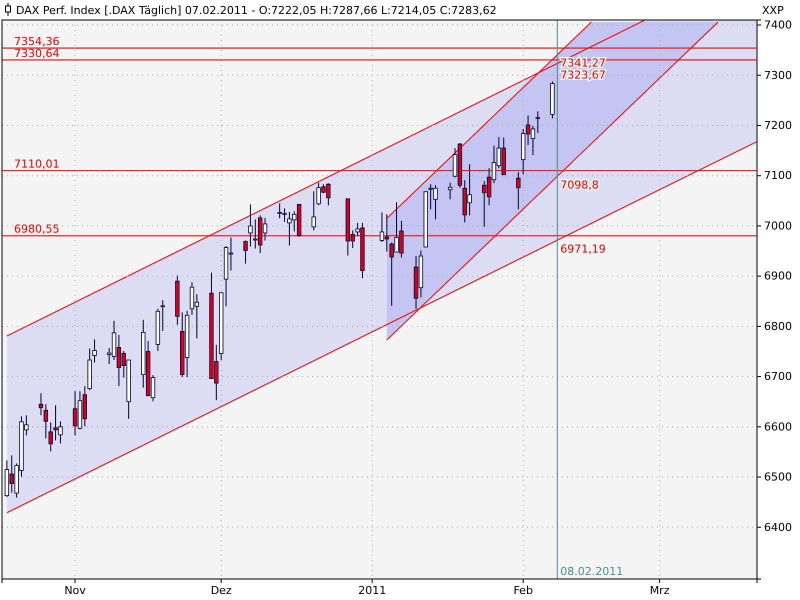 This screenshot has height=600, width=800. What do you see at coordinates (778, 377) in the screenshot?
I see `y-tick-label: 6700` at bounding box center [778, 377].